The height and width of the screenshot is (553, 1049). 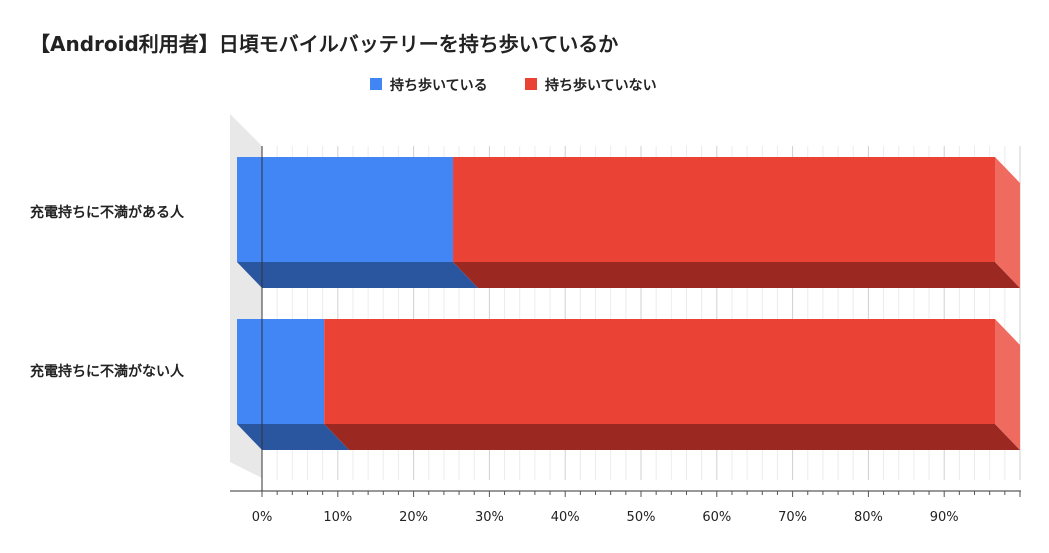 I want to click on x-tick-label: 90%, so click(x=944, y=517).